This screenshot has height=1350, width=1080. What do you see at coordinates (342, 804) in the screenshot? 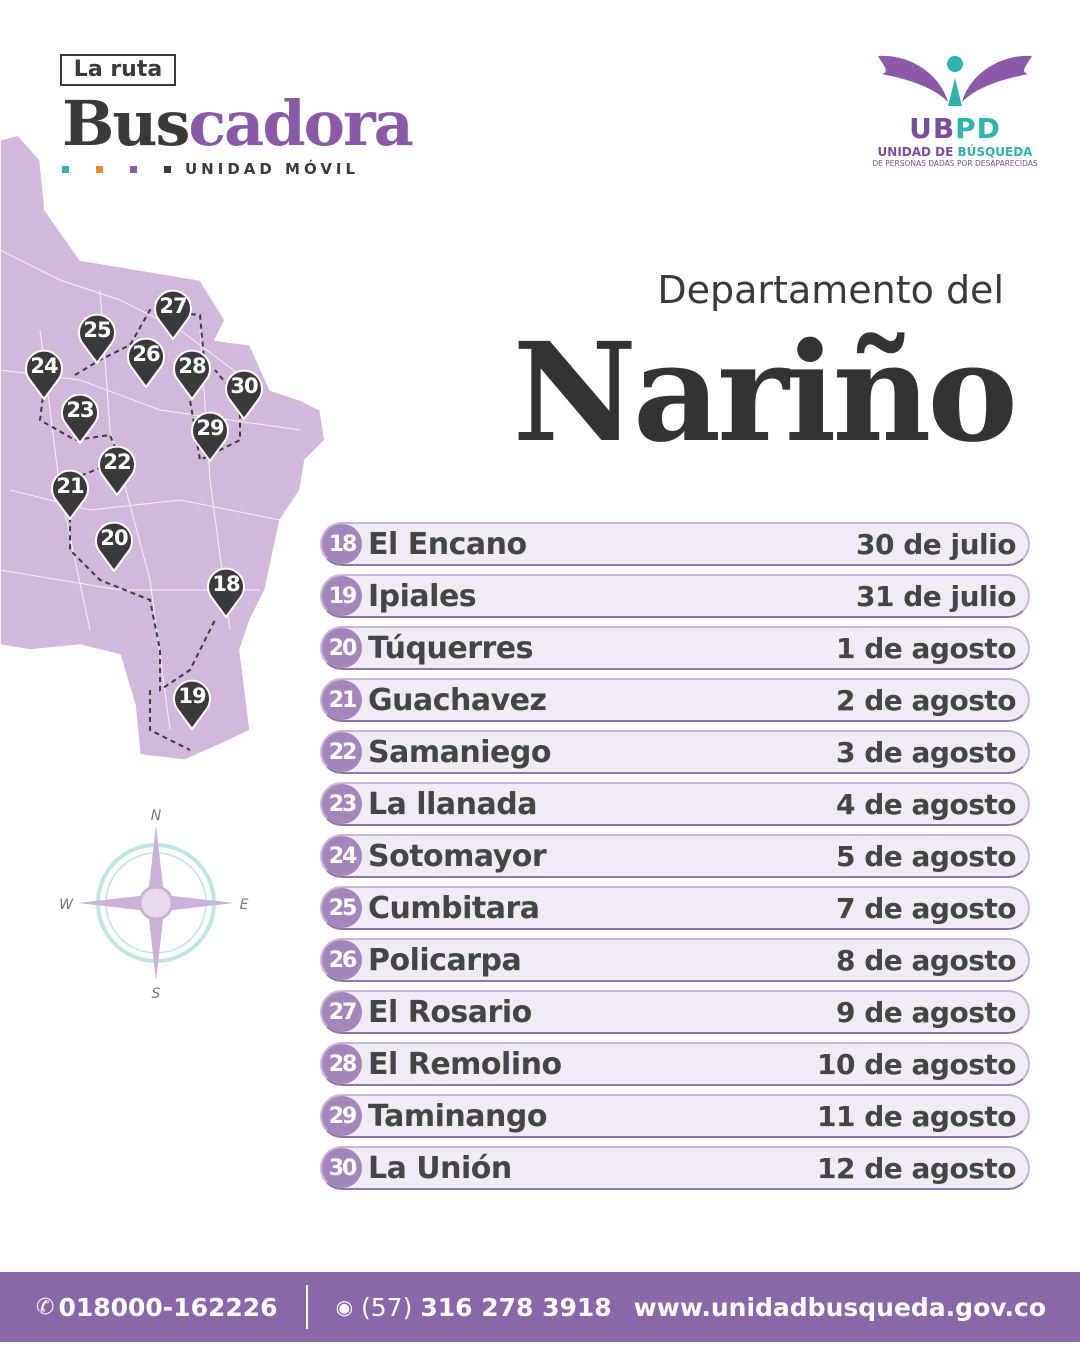
I see `stop-number: 23` at bounding box center [342, 804].